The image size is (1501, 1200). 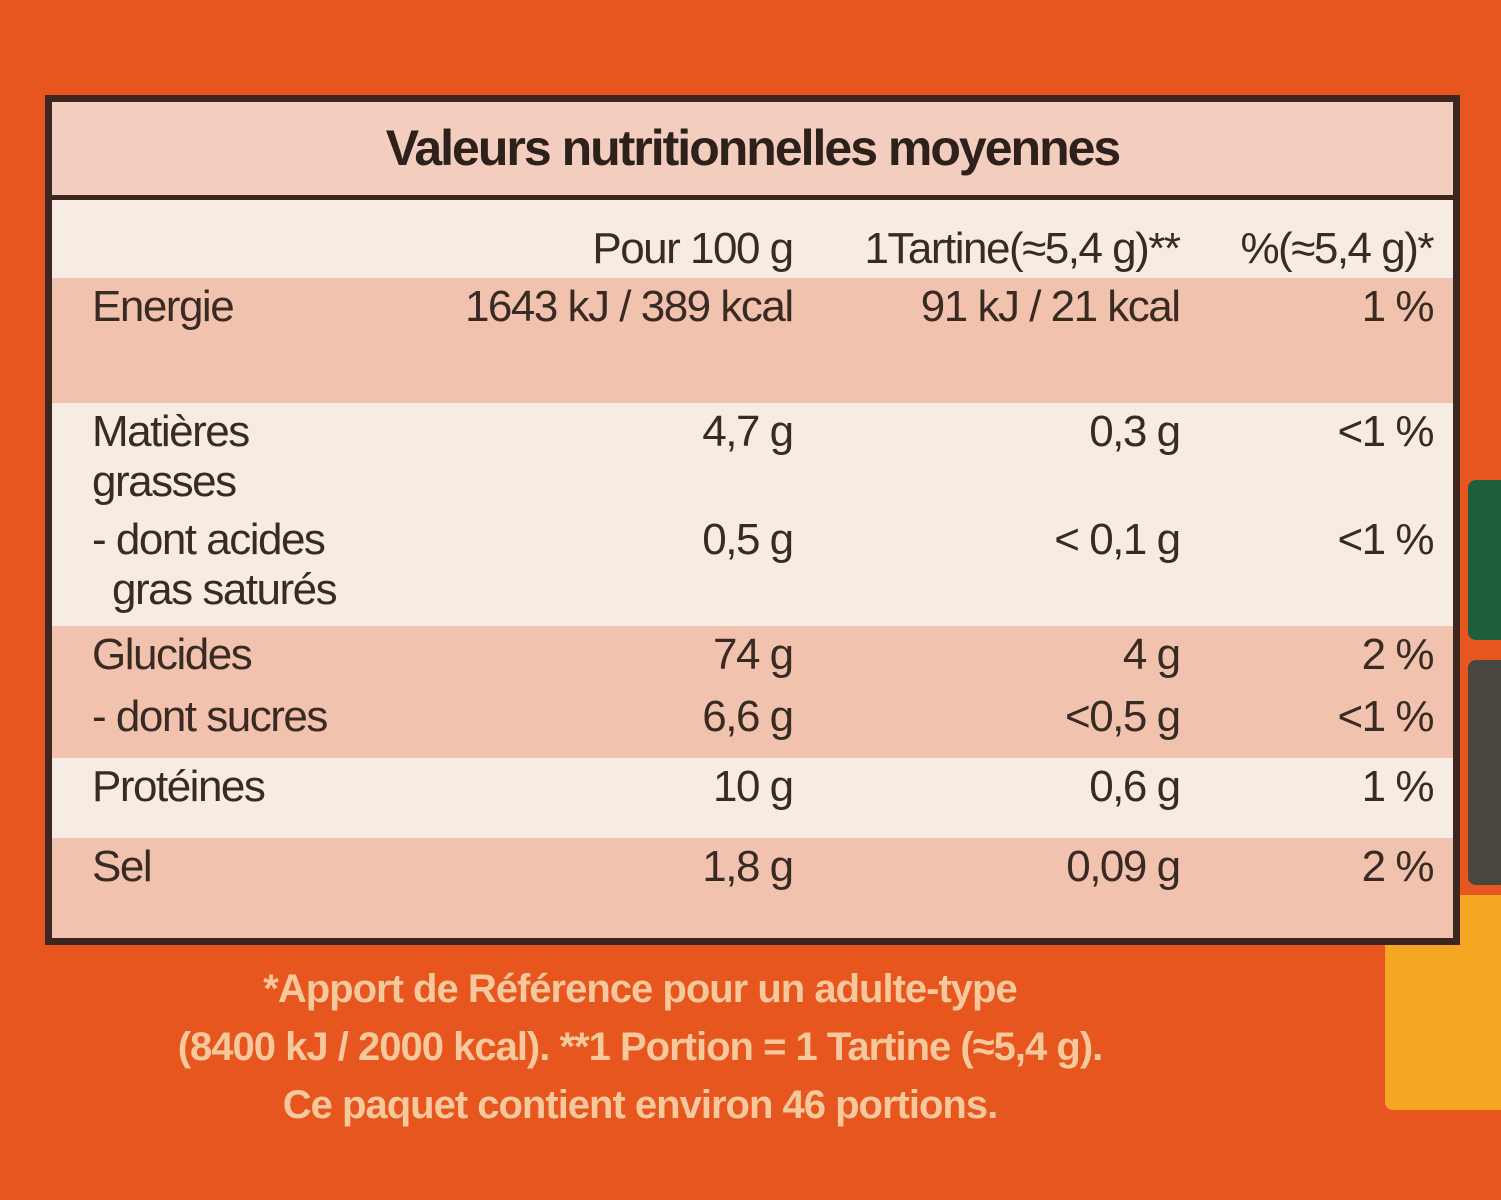 I want to click on row-value: <0,5 g, so click(x=1123, y=716).